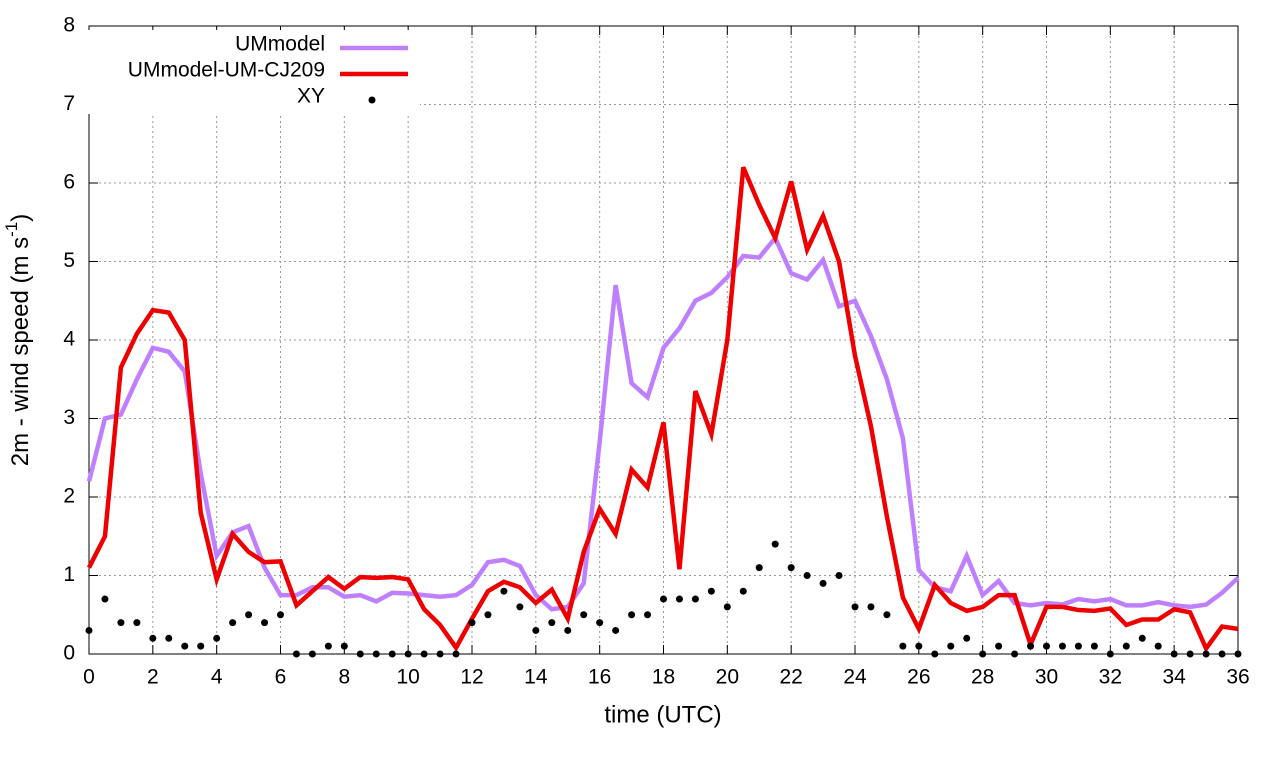  Describe the element at coordinates (1174, 677) in the screenshot. I see `x-tick-label: 34` at that location.